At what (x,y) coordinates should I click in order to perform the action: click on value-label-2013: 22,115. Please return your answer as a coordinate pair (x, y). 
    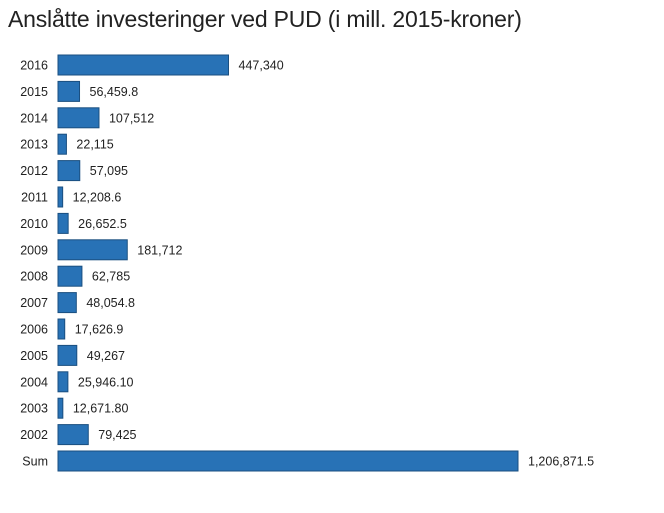
    Looking at the image, I should click on (94, 145).